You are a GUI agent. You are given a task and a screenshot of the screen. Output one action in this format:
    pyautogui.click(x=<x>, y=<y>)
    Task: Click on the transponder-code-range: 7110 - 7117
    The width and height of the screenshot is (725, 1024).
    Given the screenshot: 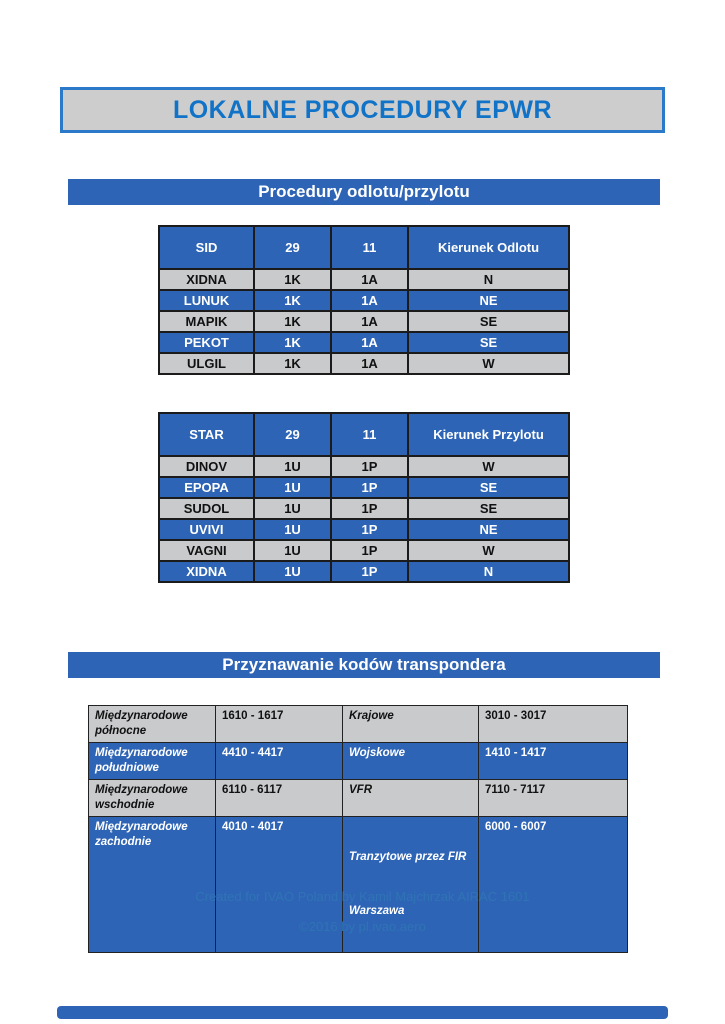 What is the action you would take?
    pyautogui.click(x=553, y=797)
    